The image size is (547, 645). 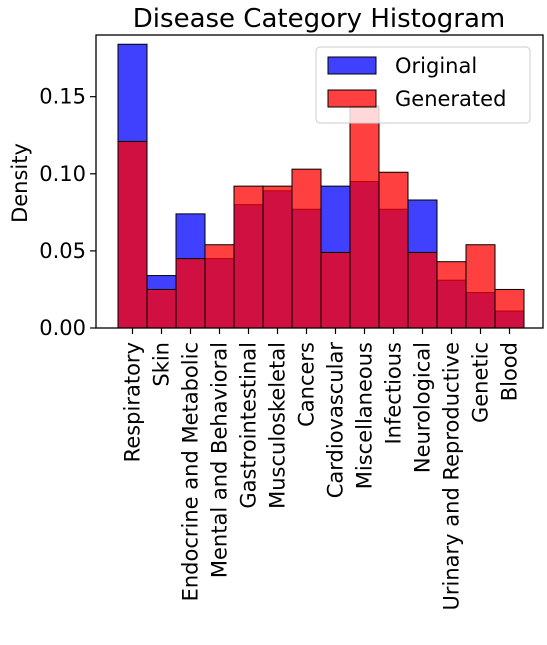 What do you see at coordinates (394, 393) in the screenshot?
I see `x-tick-label: Infectious` at bounding box center [394, 393].